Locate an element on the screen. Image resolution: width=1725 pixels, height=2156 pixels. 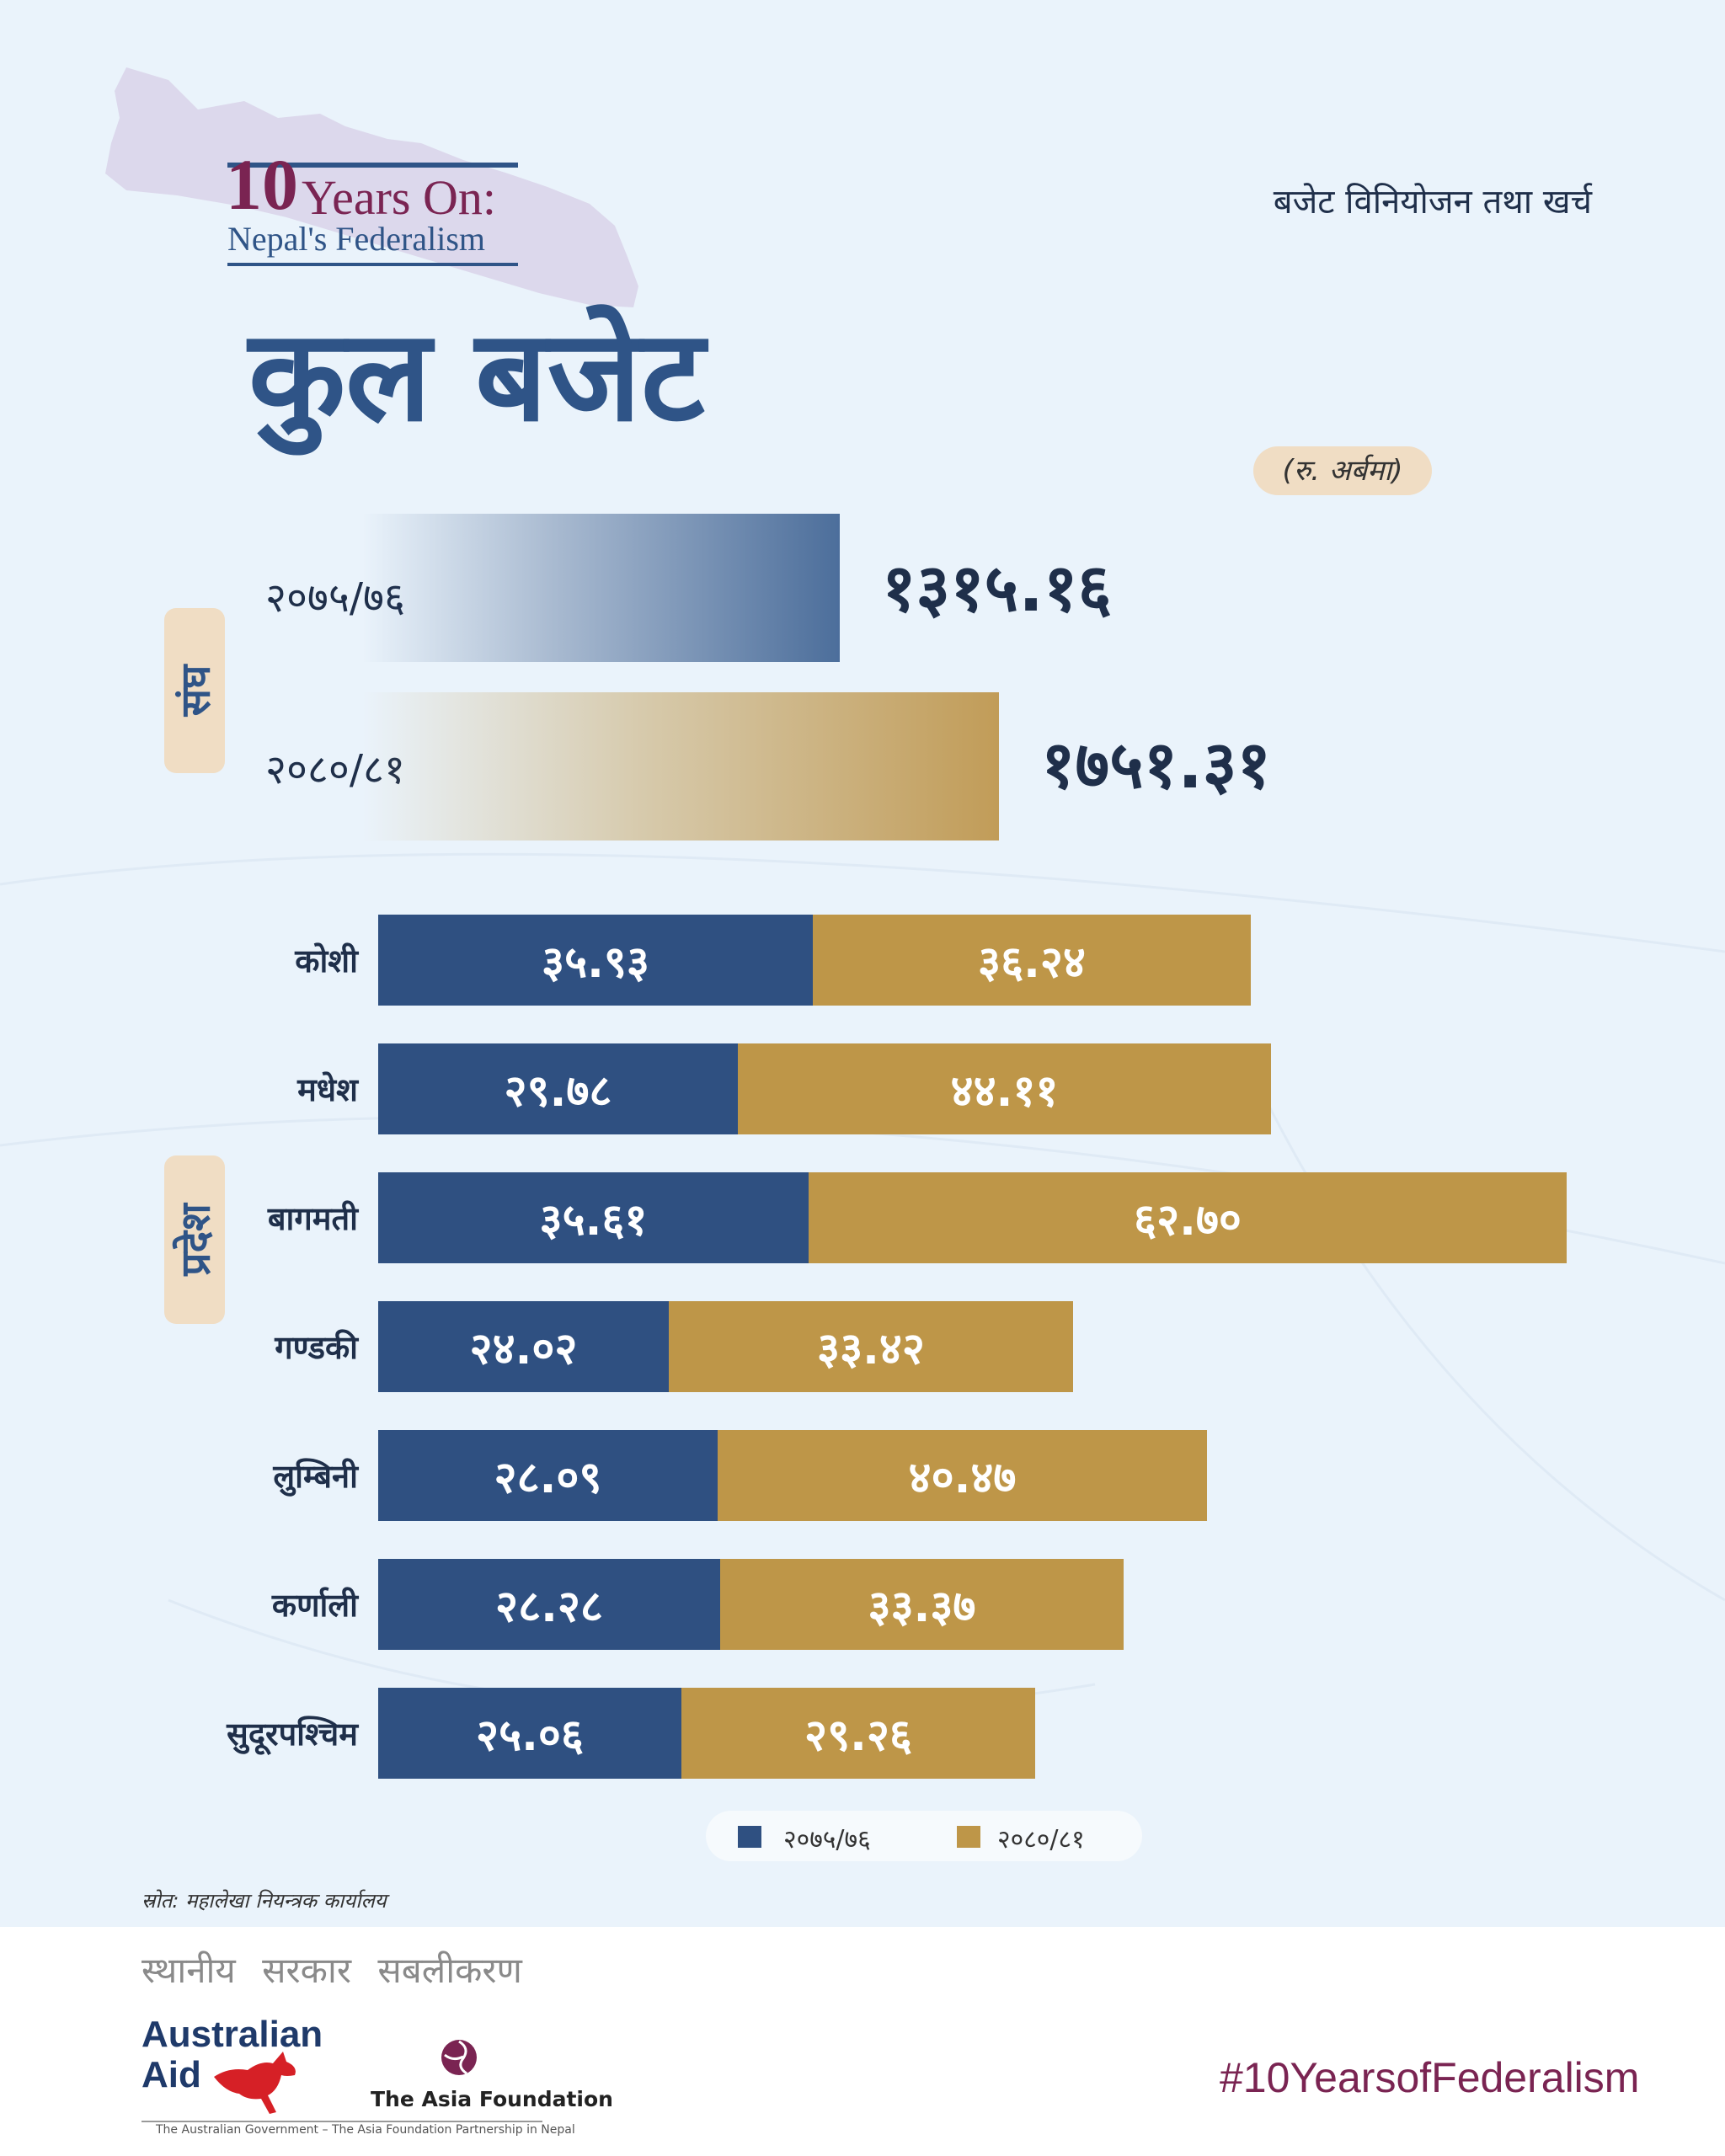
data-label: ३३.३७ is located at coordinates (922, 1606).